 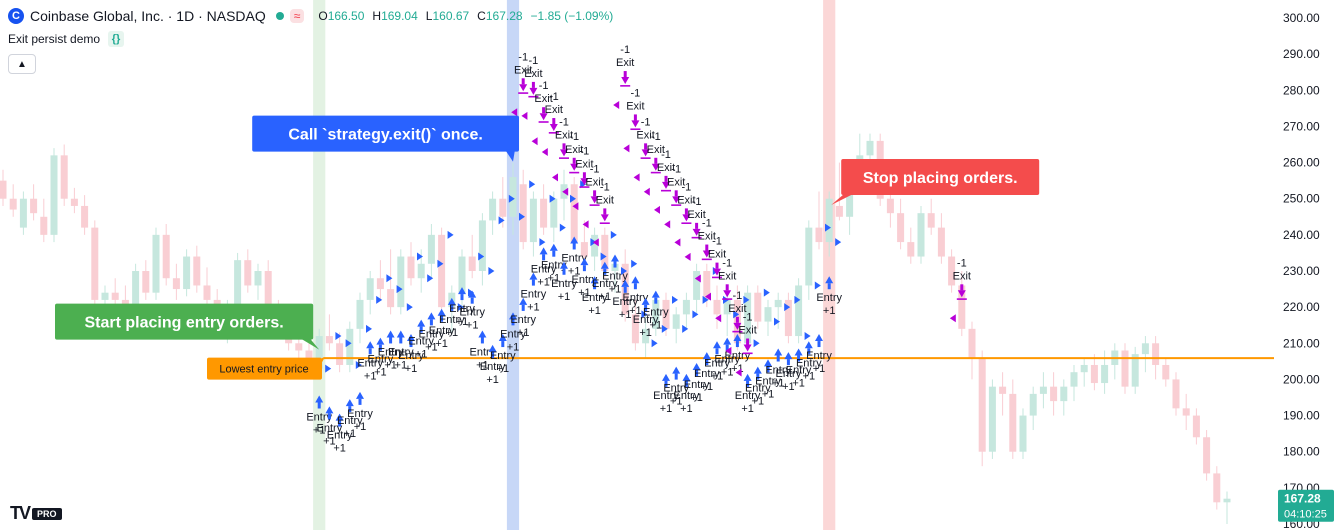 I want to click on indicator-legend: Exit persist demo {}, so click(x=66, y=39).